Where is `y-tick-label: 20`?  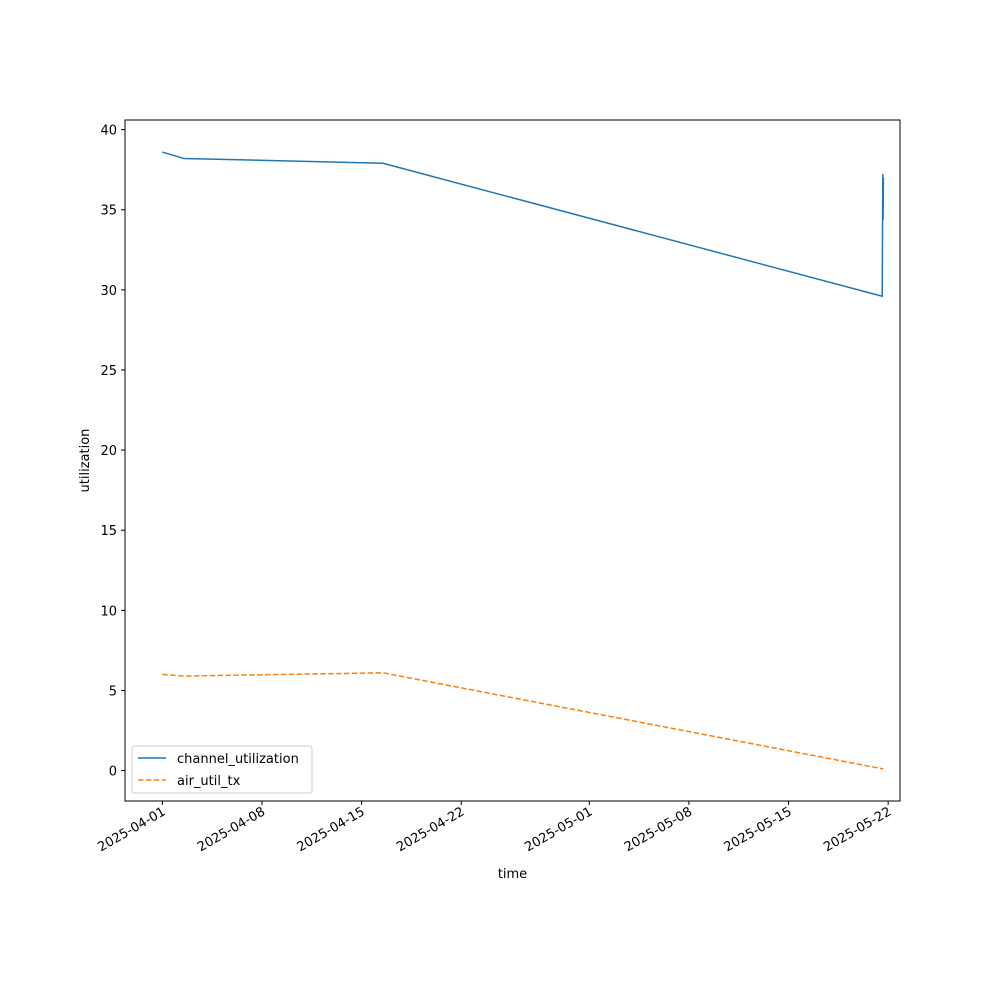 y-tick-label: 20 is located at coordinates (108, 451).